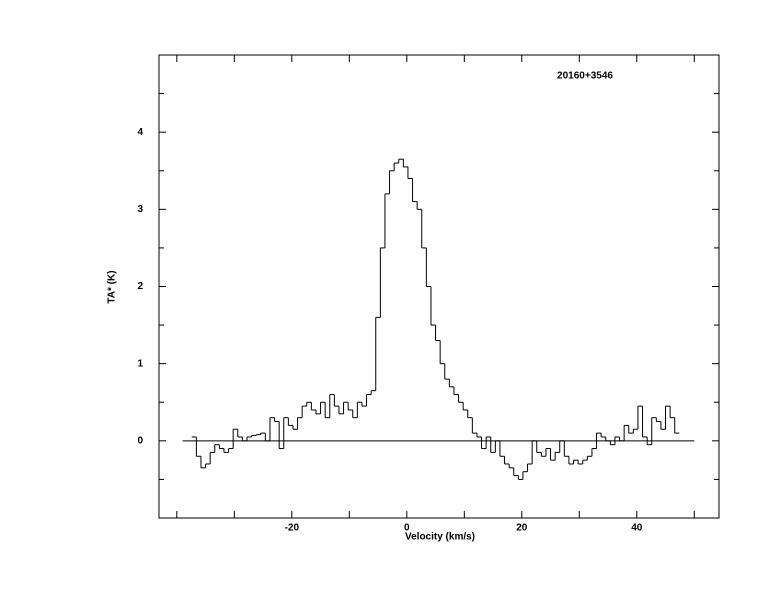 The height and width of the screenshot is (612, 774). I want to click on y-tick-label: 4, so click(140, 132).